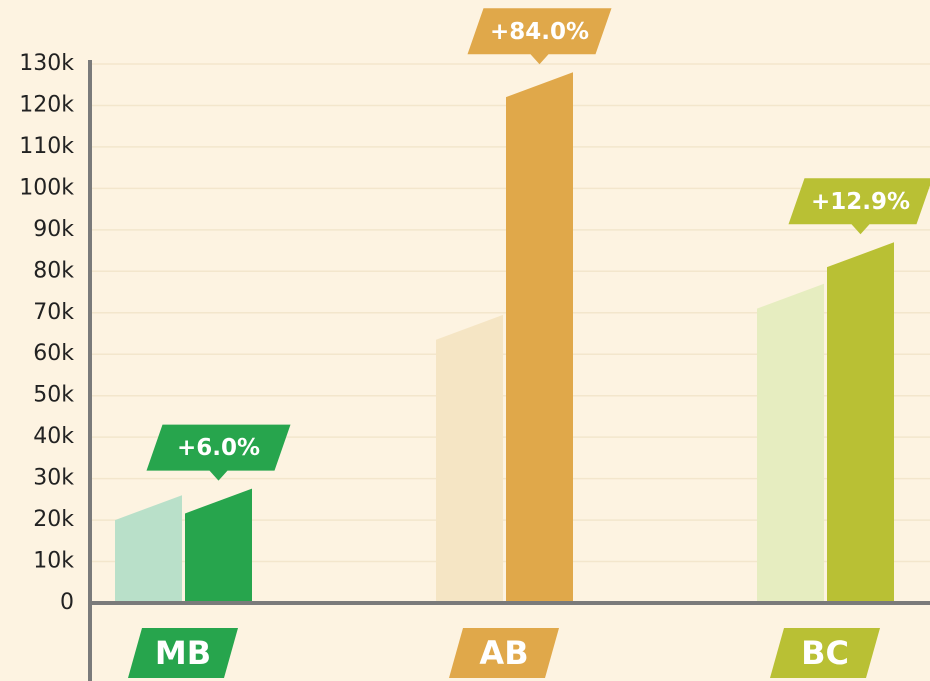  I want to click on y-tick-label: 70k, so click(53, 312).